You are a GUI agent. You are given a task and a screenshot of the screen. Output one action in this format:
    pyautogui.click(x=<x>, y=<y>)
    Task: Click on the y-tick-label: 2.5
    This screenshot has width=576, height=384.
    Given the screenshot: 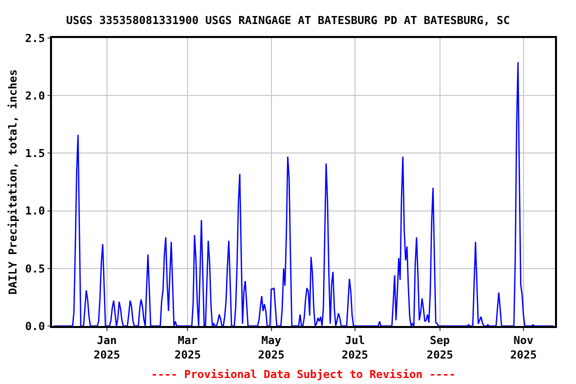 What is the action you would take?
    pyautogui.click(x=35, y=38)
    